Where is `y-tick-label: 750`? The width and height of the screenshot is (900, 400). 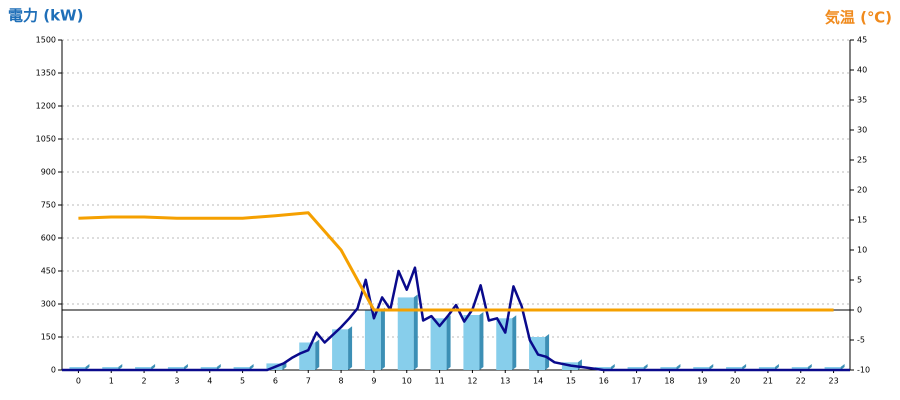
y-tick-label: 750 is located at coordinates (48, 205).